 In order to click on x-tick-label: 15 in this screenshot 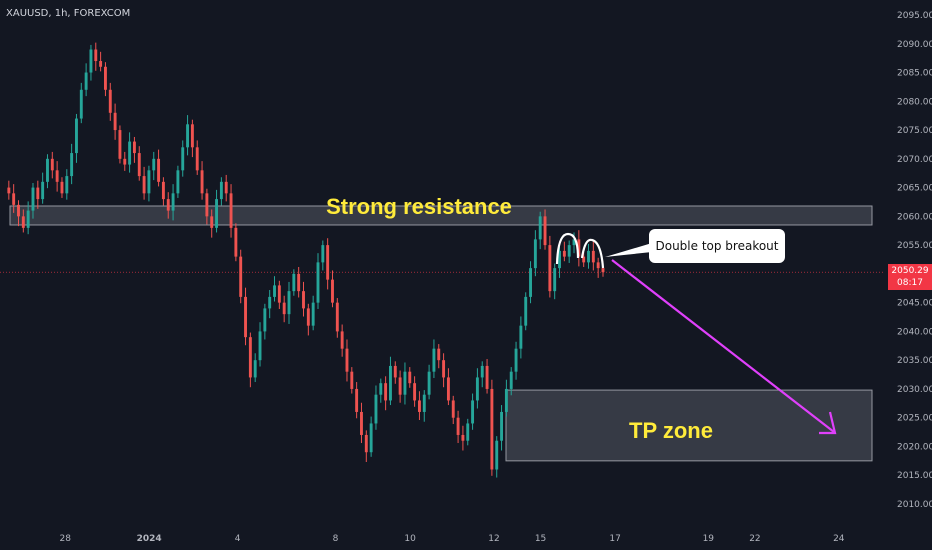, I will do `click(540, 539)`.